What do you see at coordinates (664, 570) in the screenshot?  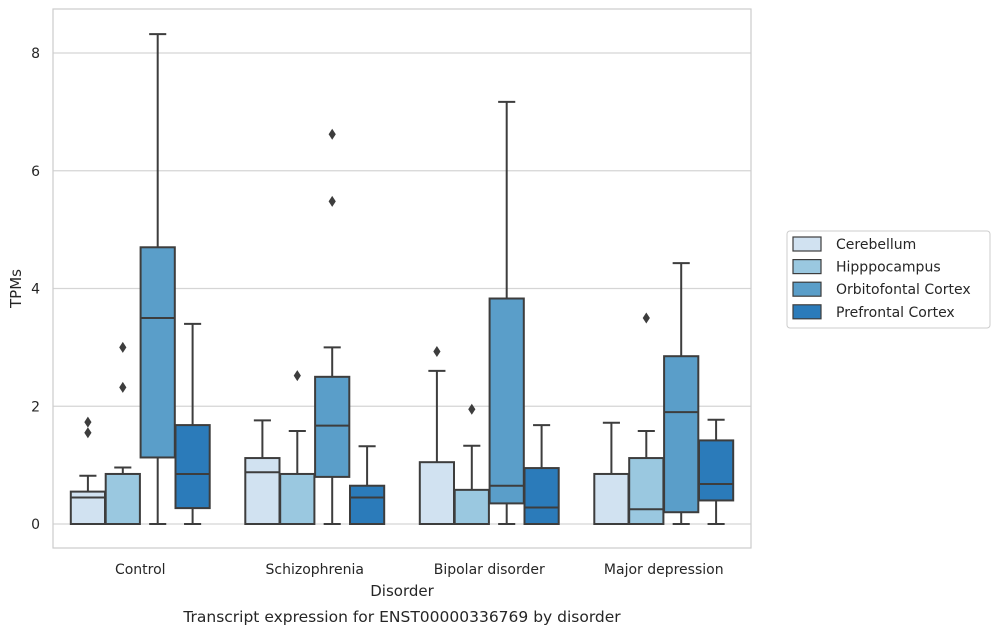 I see `x-tick-label: Major depression` at bounding box center [664, 570].